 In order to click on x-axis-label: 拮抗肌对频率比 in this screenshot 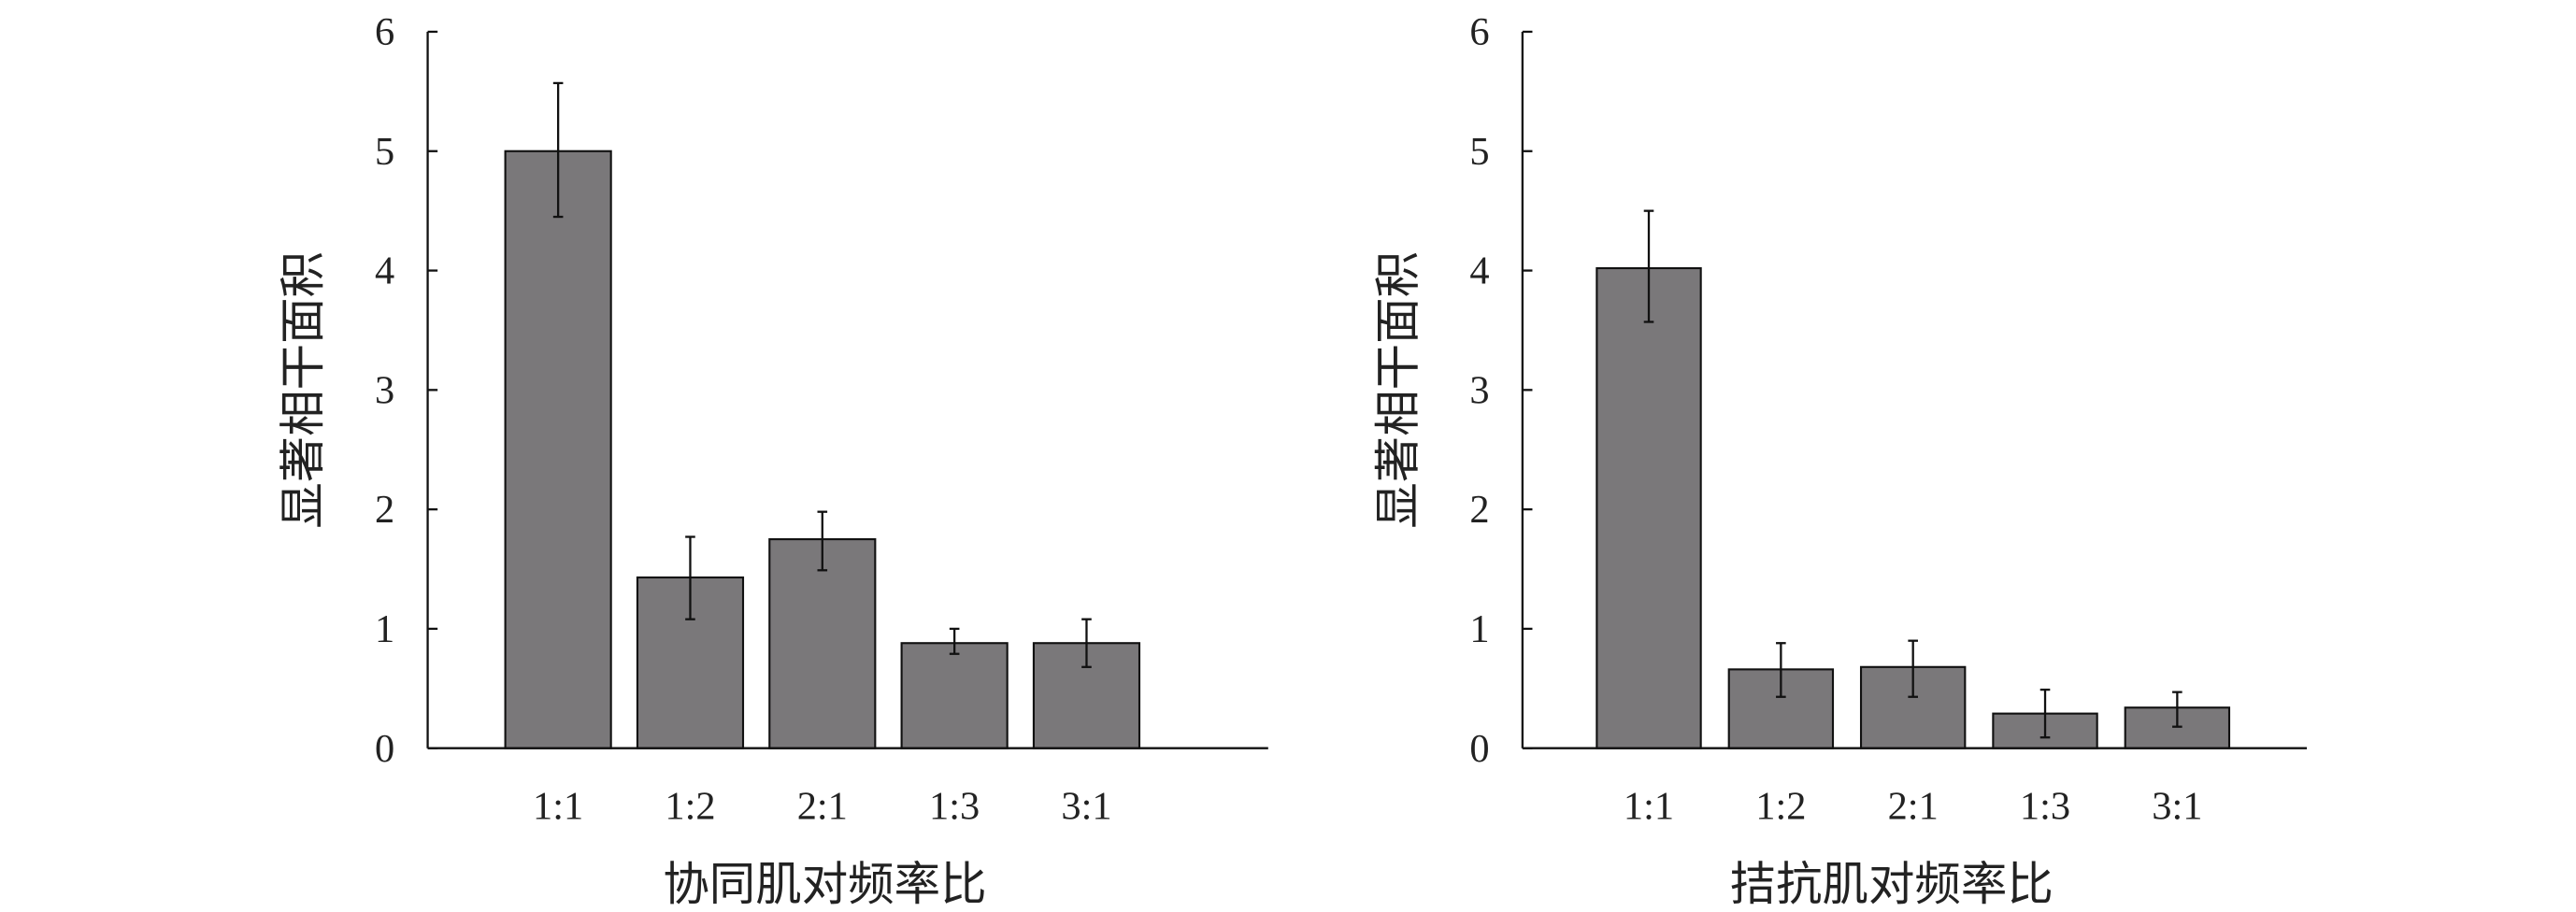, I will do `click(1892, 884)`.